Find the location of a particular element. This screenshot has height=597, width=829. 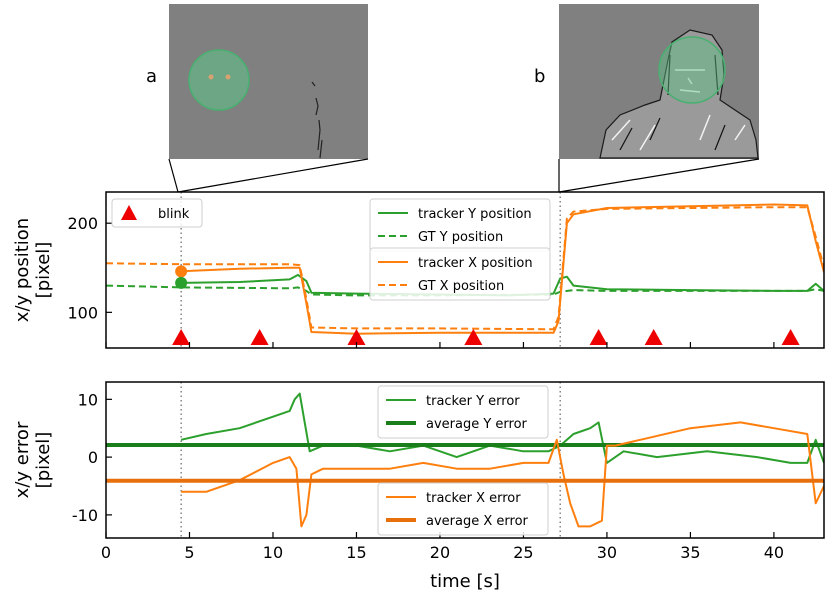

legend-x-entry-label: GT X position is located at coordinates (461, 286).